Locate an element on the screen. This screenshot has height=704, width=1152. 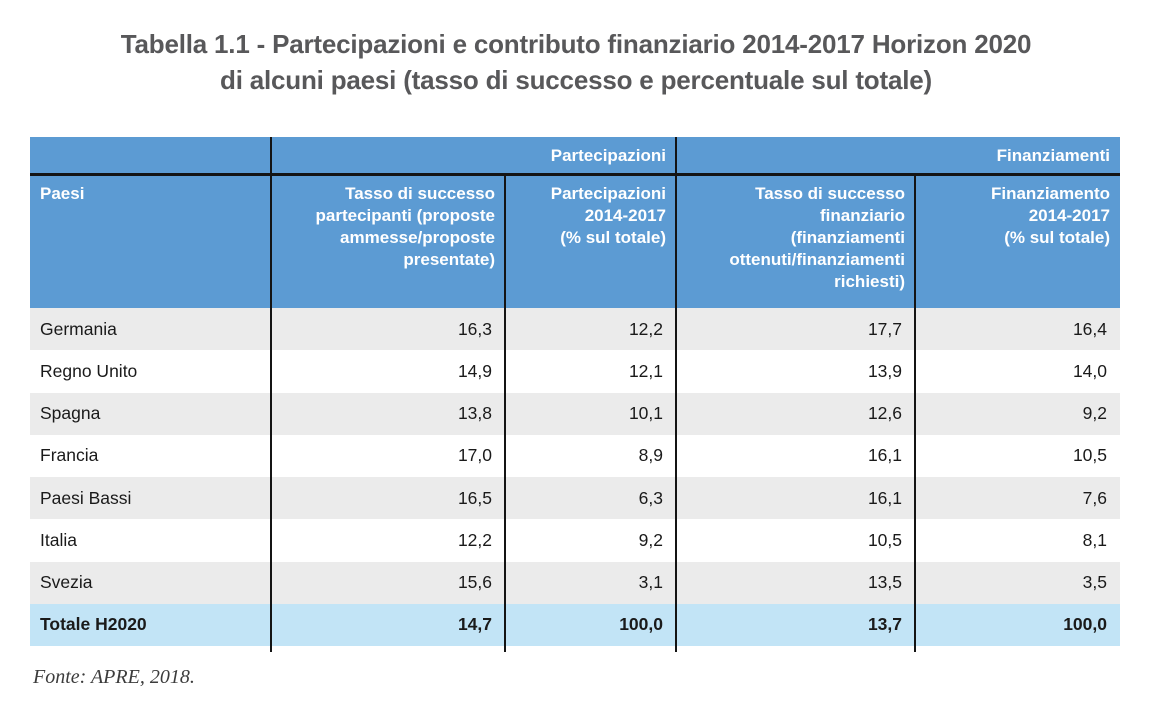
group-header-spacer is located at coordinates (150, 155).